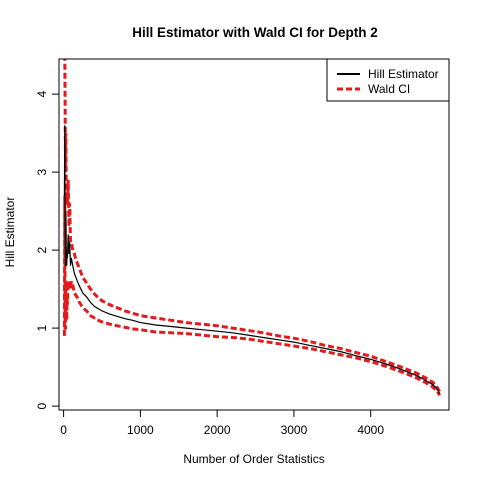 This screenshot has height=480, width=480. I want to click on legend: Hill Estimator Wald CI, so click(388, 80).